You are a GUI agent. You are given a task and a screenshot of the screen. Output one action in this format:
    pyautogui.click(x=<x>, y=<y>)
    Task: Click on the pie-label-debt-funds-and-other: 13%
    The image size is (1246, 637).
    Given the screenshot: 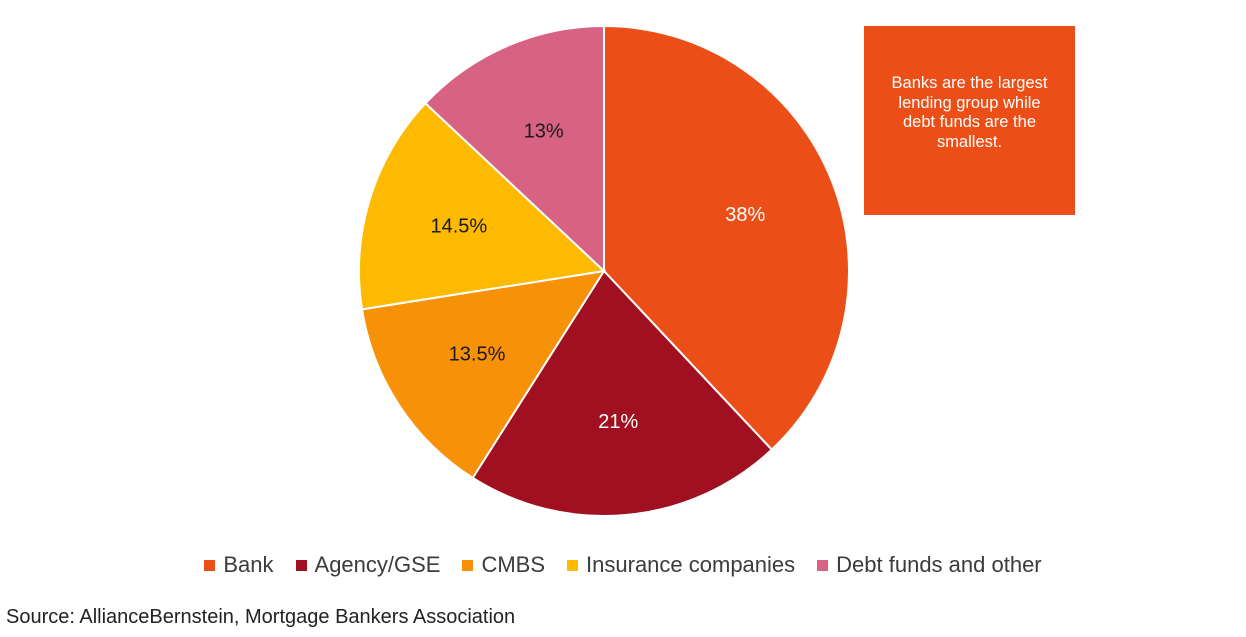 What is the action you would take?
    pyautogui.click(x=544, y=132)
    